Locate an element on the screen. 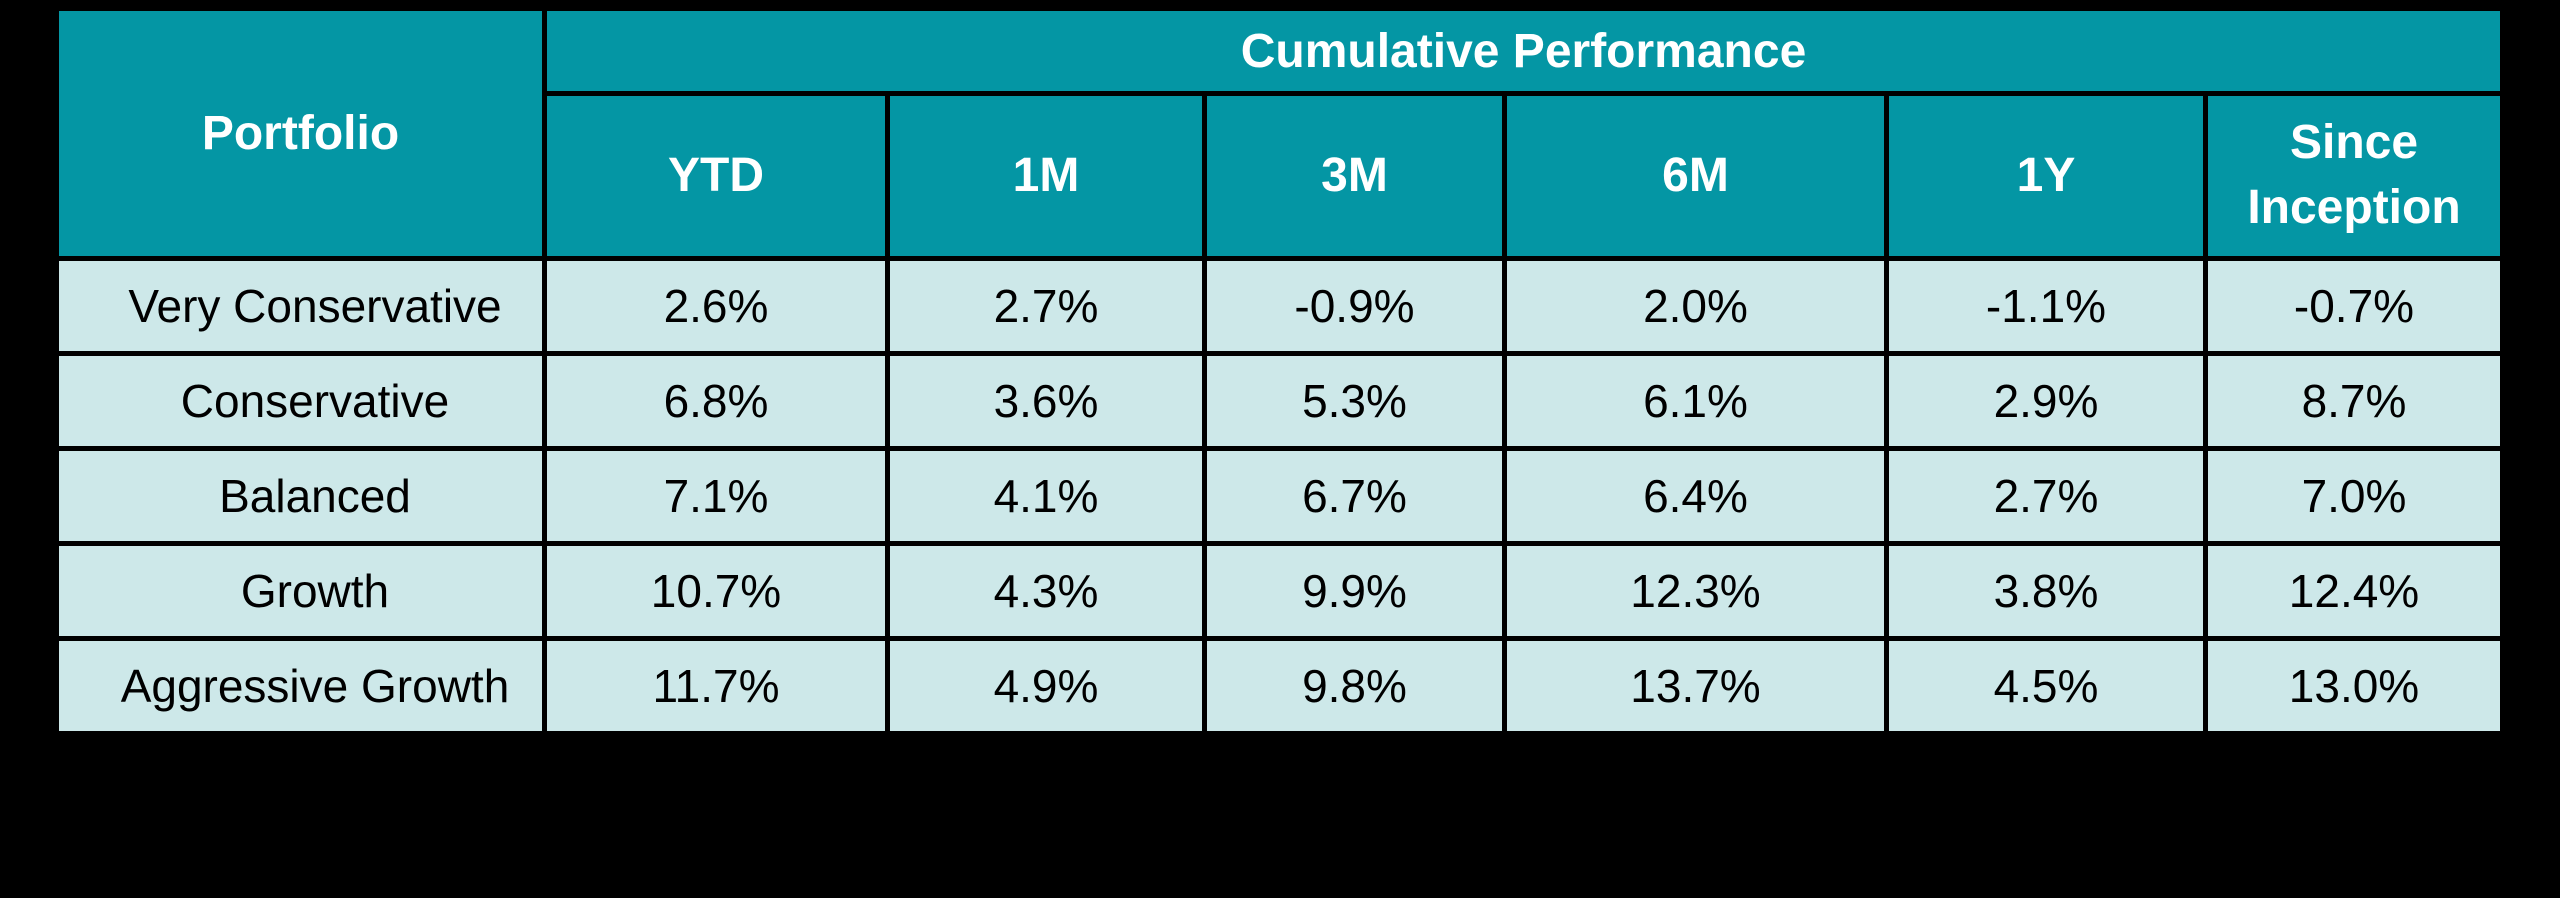 This screenshot has height=898, width=2560. value-cell-6m: 12.3% is located at coordinates (1695, 591).